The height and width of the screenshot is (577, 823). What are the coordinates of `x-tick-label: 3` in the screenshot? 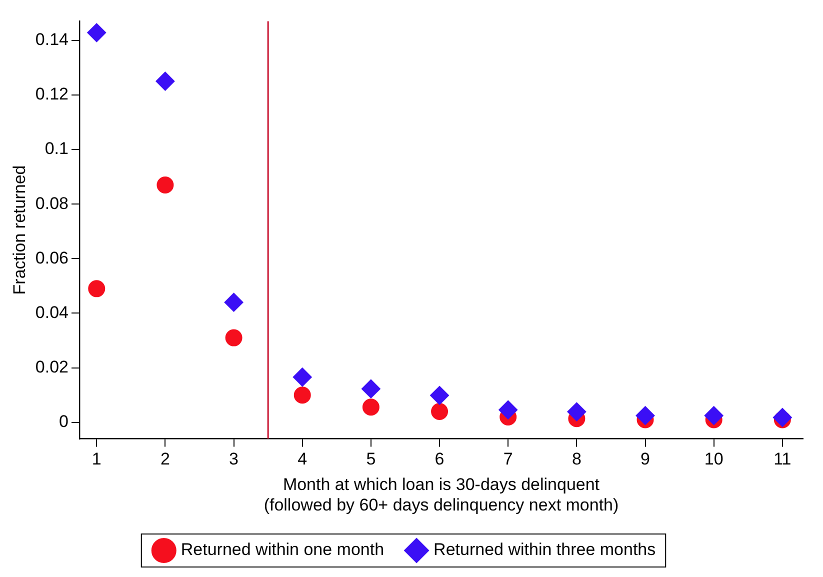 It's located at (234, 459).